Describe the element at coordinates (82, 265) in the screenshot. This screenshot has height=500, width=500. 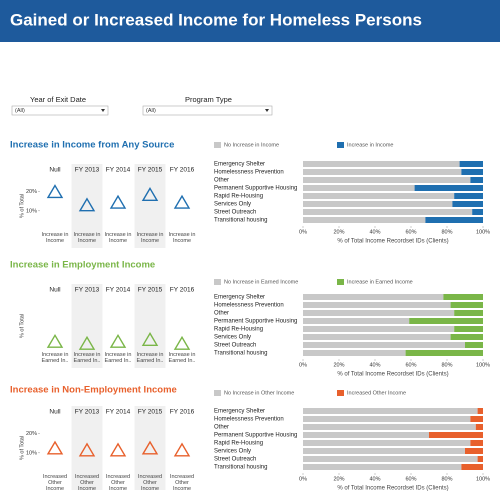
I see `section-title: Increase in Employment Income` at that location.